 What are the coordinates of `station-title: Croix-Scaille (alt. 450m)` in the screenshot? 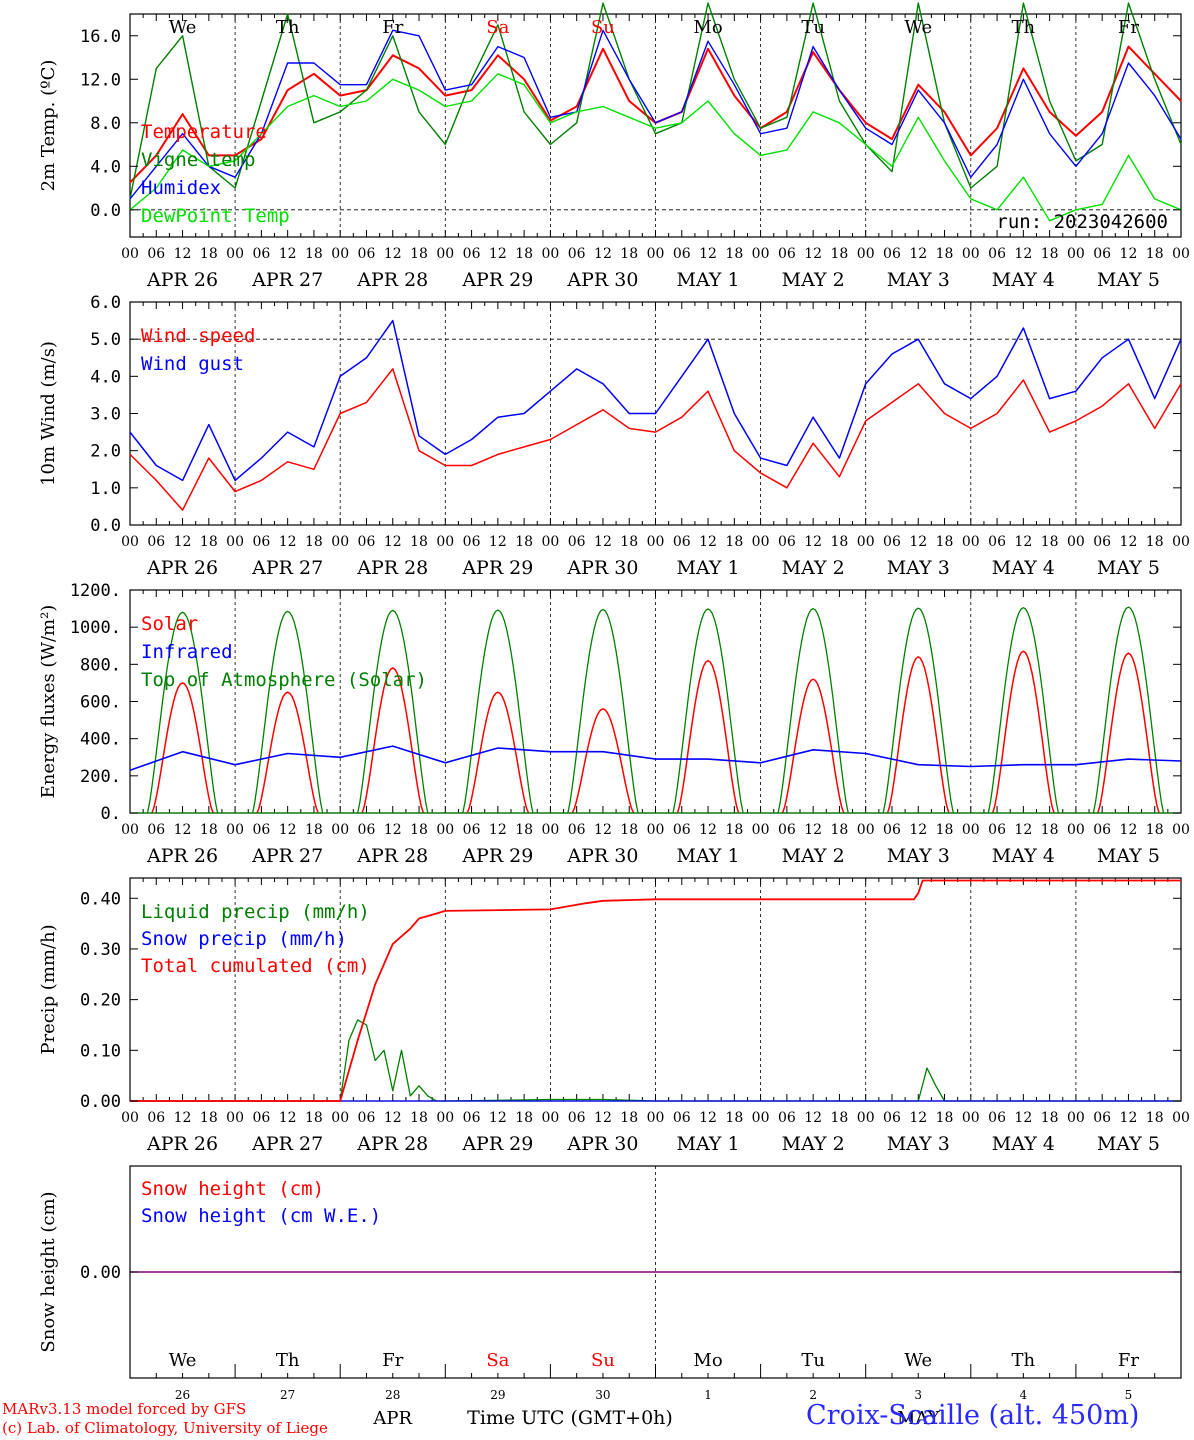 It's located at (973, 1415).